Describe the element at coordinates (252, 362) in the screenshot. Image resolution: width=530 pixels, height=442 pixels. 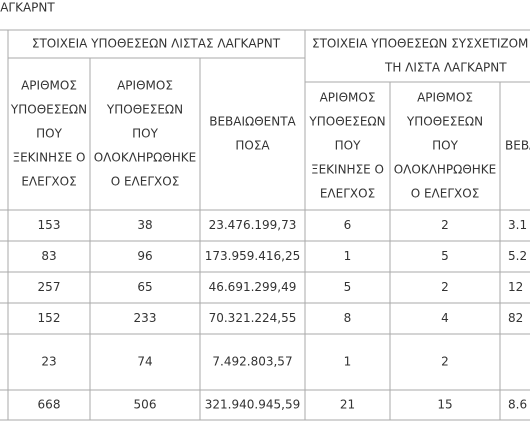
I see `table-cell: 7.492.803,57` at that location.